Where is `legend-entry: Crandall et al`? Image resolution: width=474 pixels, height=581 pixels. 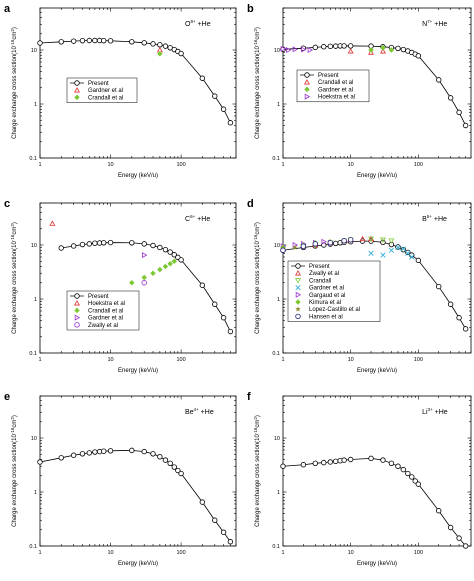
legend-entry: Crandall et al is located at coordinates (335, 83).